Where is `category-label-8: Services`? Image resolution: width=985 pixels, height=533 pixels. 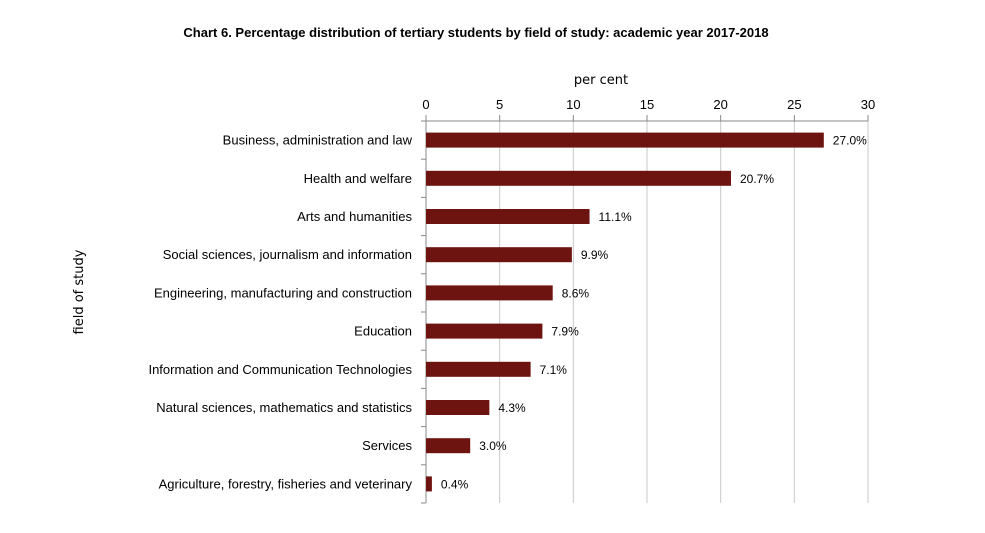
category-label-8: Services is located at coordinates (387, 445).